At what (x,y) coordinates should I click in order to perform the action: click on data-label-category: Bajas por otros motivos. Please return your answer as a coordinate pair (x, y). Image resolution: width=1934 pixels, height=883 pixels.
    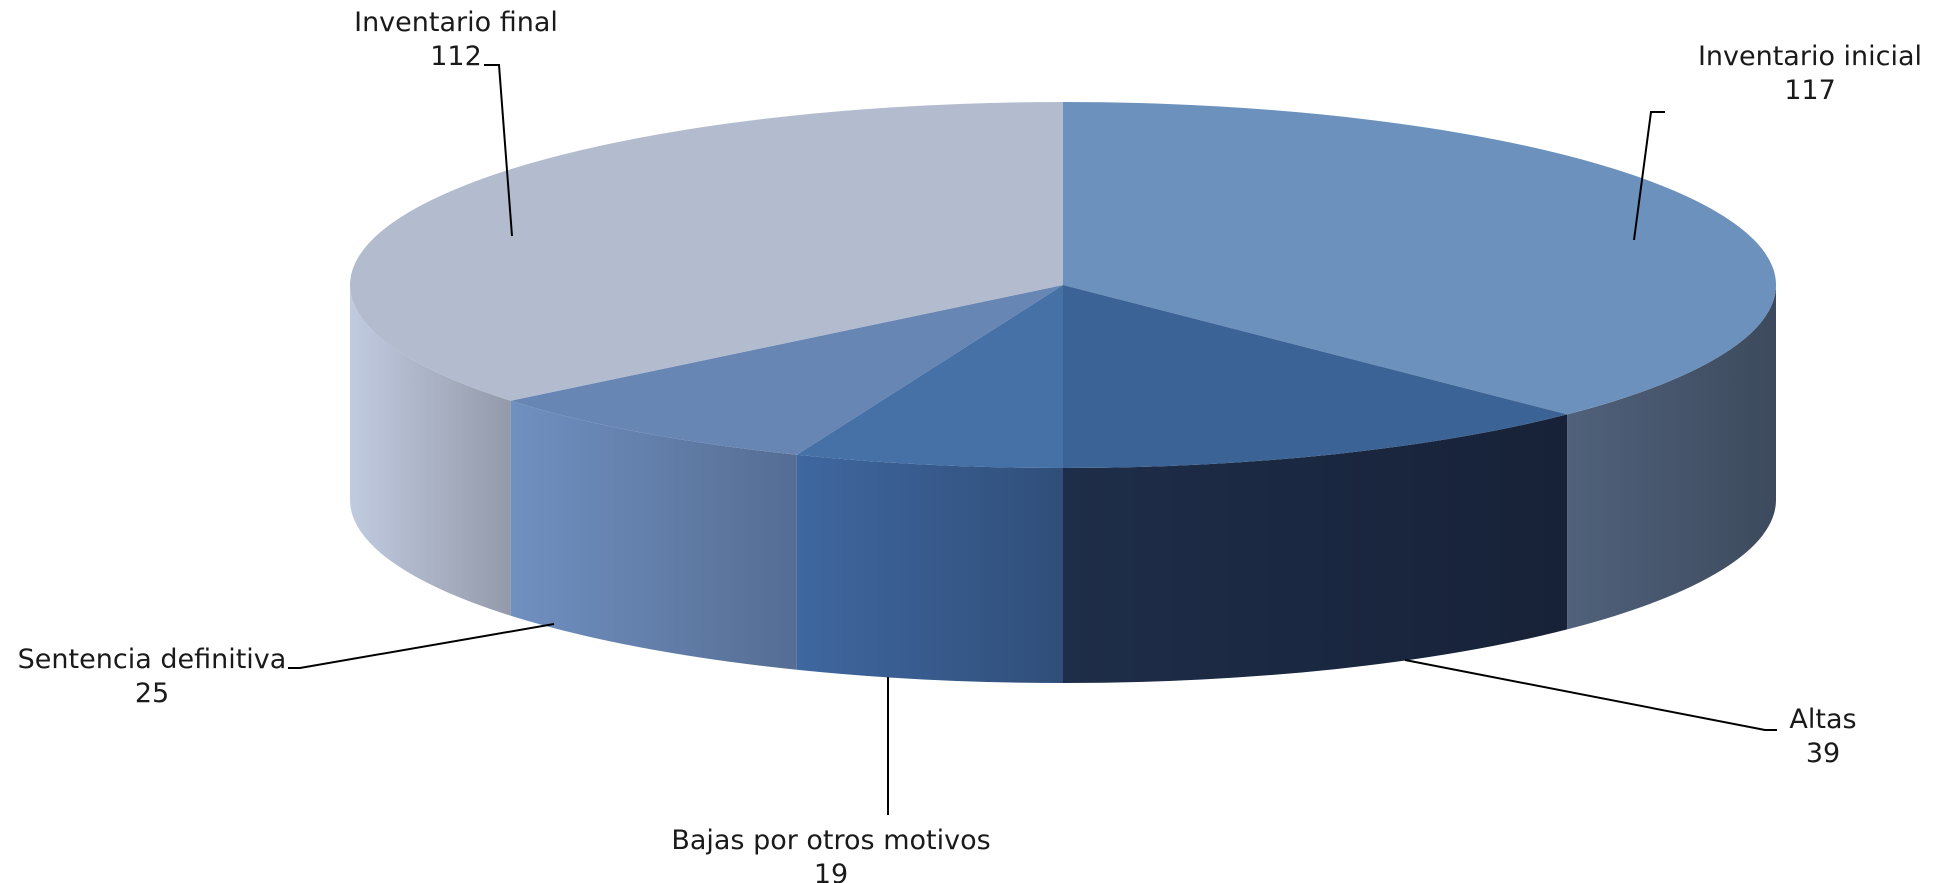
    Looking at the image, I should click on (830, 840).